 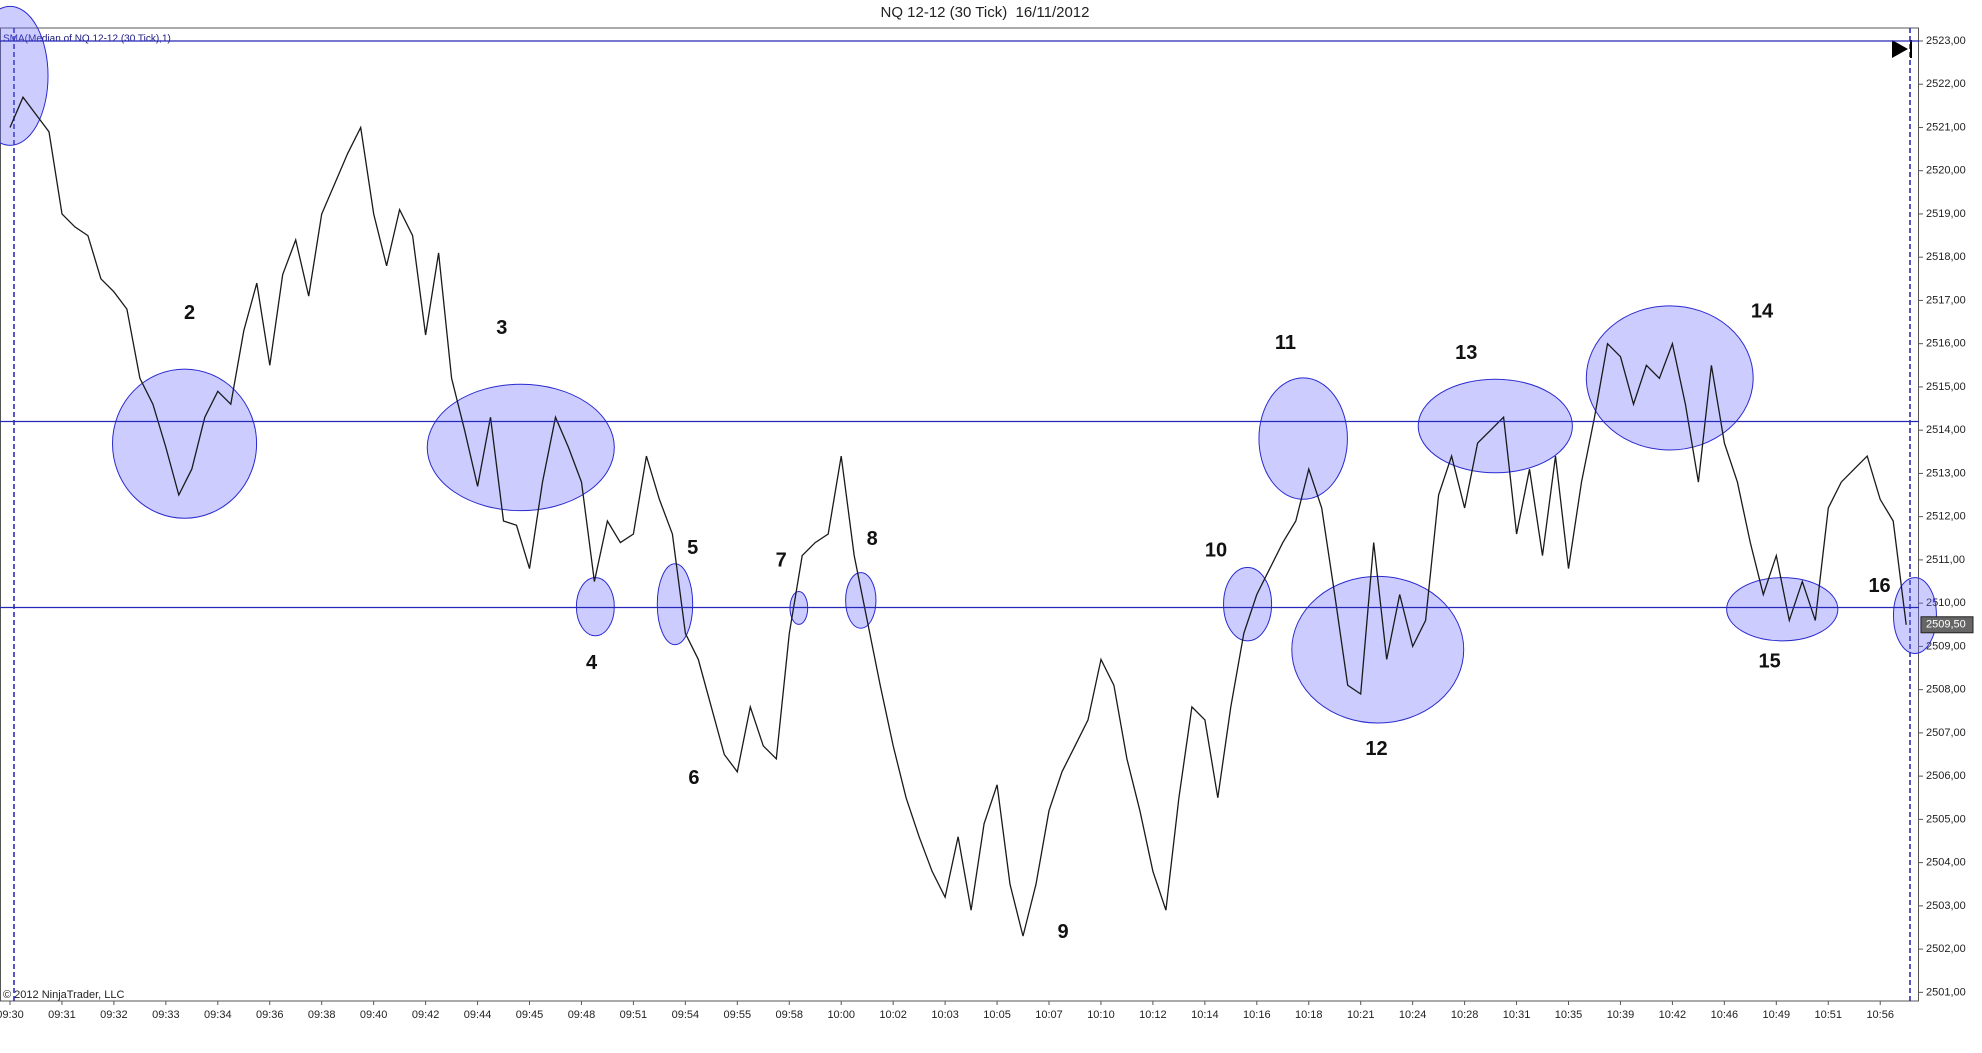 What do you see at coordinates (1946, 863) in the screenshot?
I see `y-tick-label: 2504,00` at bounding box center [1946, 863].